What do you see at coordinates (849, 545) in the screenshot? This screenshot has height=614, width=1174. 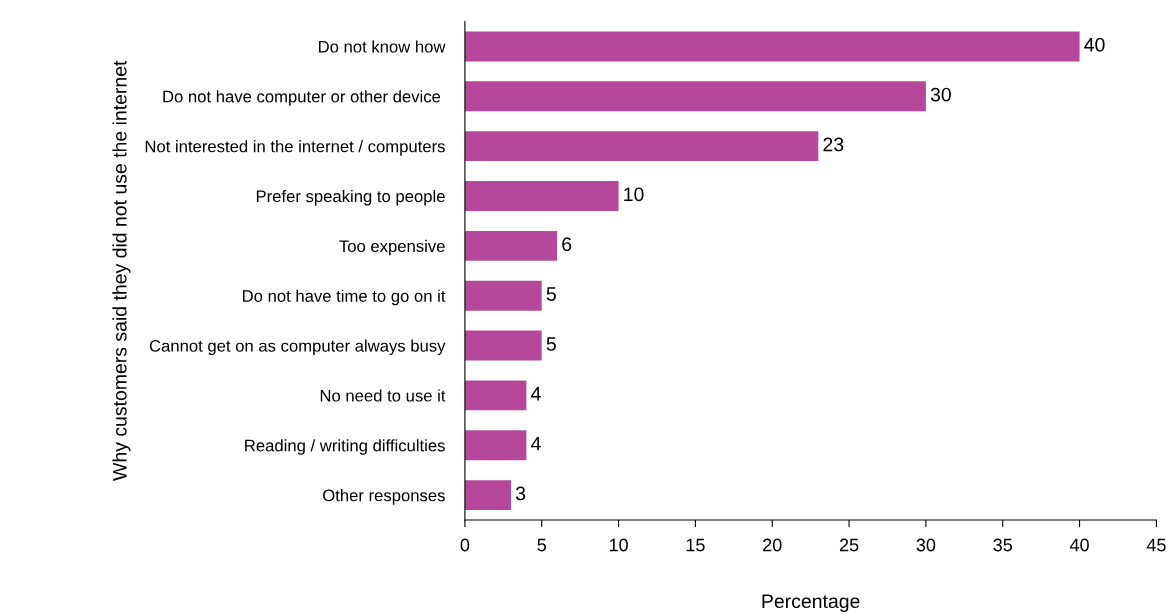 I see `x-tick-label: 25` at bounding box center [849, 545].